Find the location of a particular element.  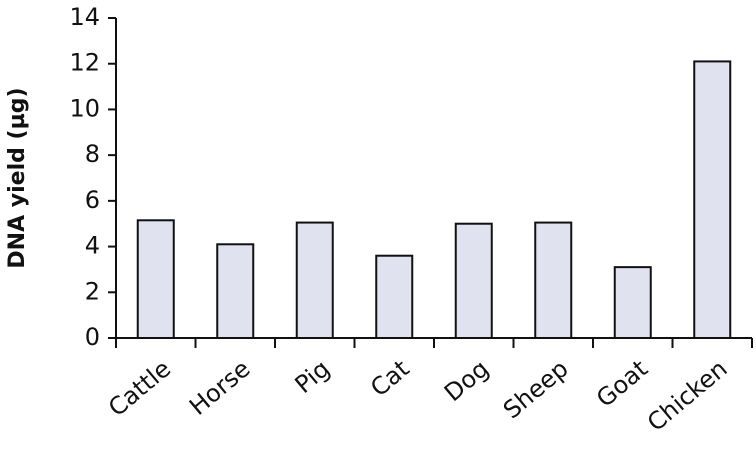

x-tick-label: Goat is located at coordinates (622, 384).